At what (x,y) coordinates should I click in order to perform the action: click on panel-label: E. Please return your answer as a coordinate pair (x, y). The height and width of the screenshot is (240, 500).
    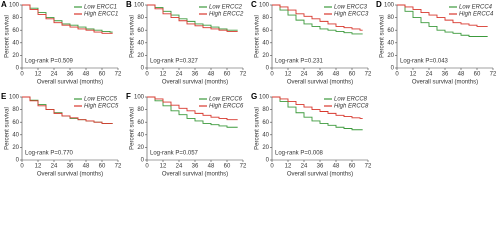
    Looking at the image, I should click on (4, 96).